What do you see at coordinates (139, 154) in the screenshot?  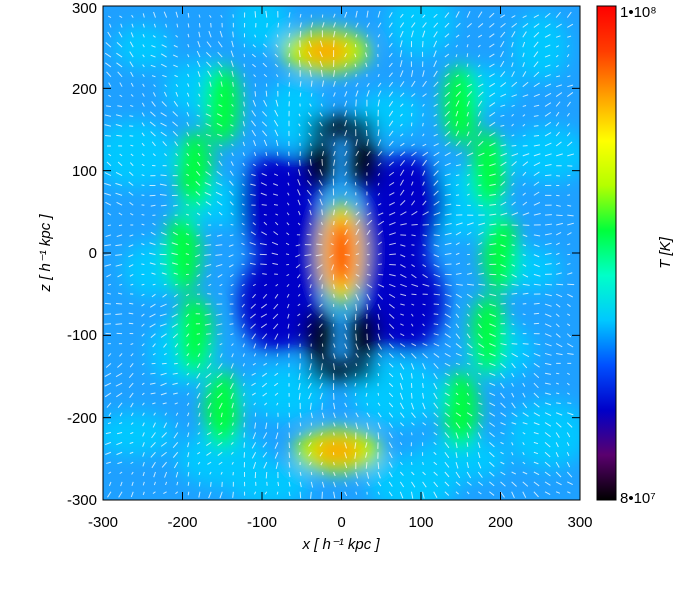 I see `heatmap-patch` at bounding box center [139, 154].